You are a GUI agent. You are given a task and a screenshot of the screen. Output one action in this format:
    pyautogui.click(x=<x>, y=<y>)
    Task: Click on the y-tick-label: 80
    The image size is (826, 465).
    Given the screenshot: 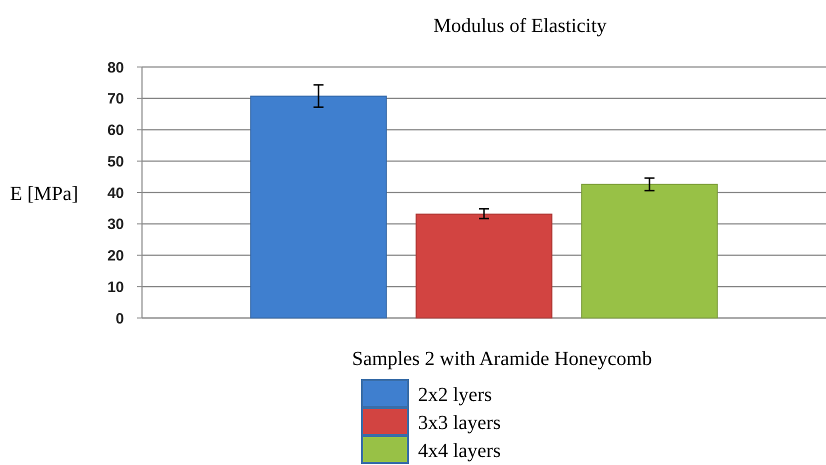 What is the action you would take?
    pyautogui.click(x=115, y=67)
    